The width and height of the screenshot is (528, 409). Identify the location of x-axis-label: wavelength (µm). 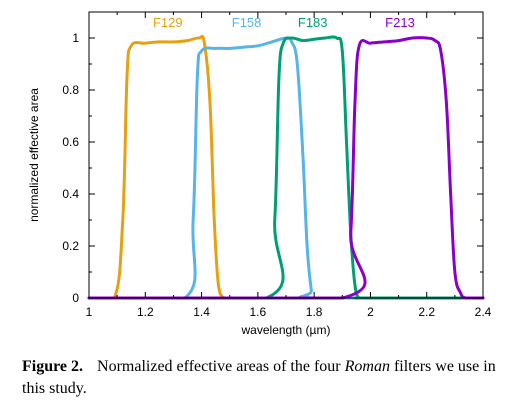
(286, 330).